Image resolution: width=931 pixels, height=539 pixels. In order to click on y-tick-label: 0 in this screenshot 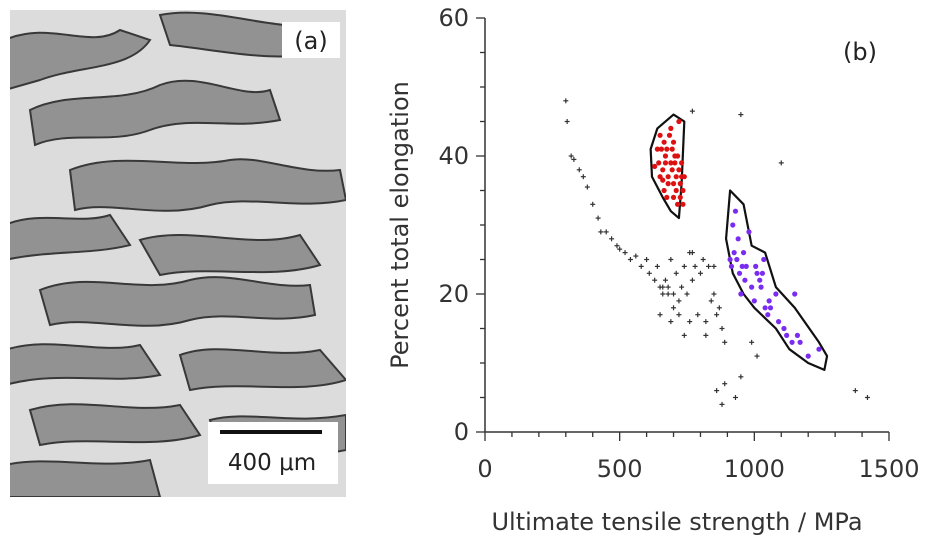, I will do `click(461, 432)`.